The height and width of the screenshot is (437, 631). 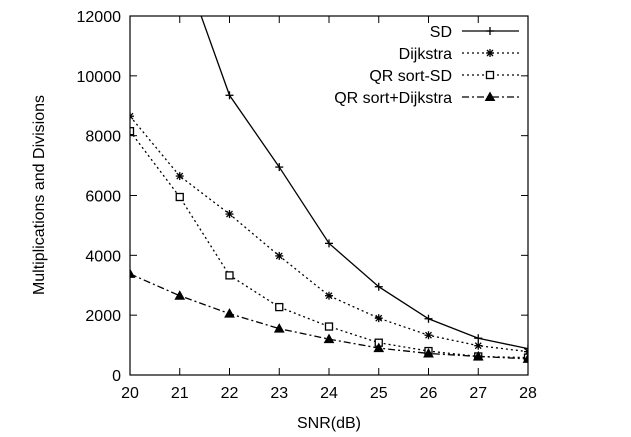 What do you see at coordinates (425, 54) in the screenshot?
I see `legend-label: Dijkstra` at bounding box center [425, 54].